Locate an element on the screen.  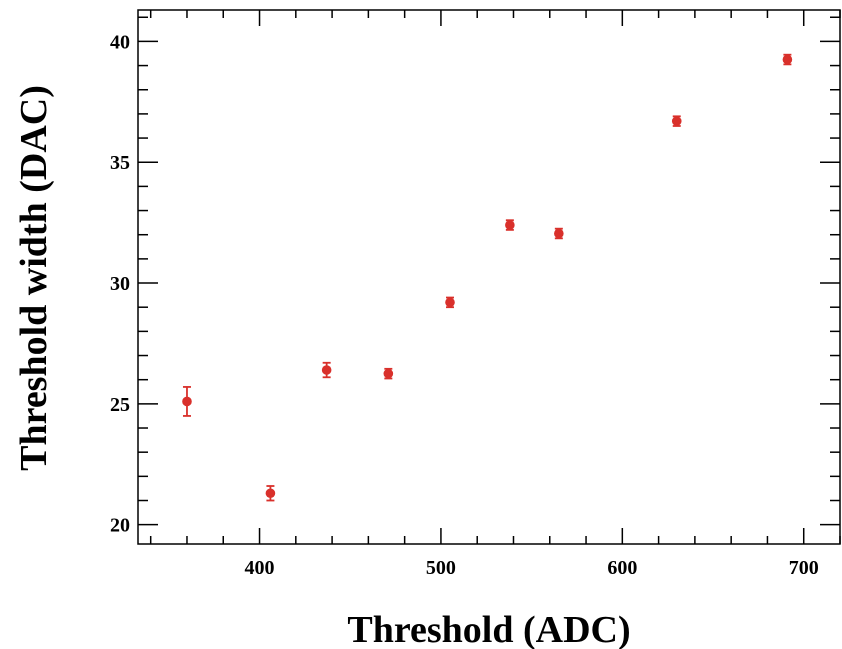
y-tick-label: 30 is located at coordinates (120, 284).